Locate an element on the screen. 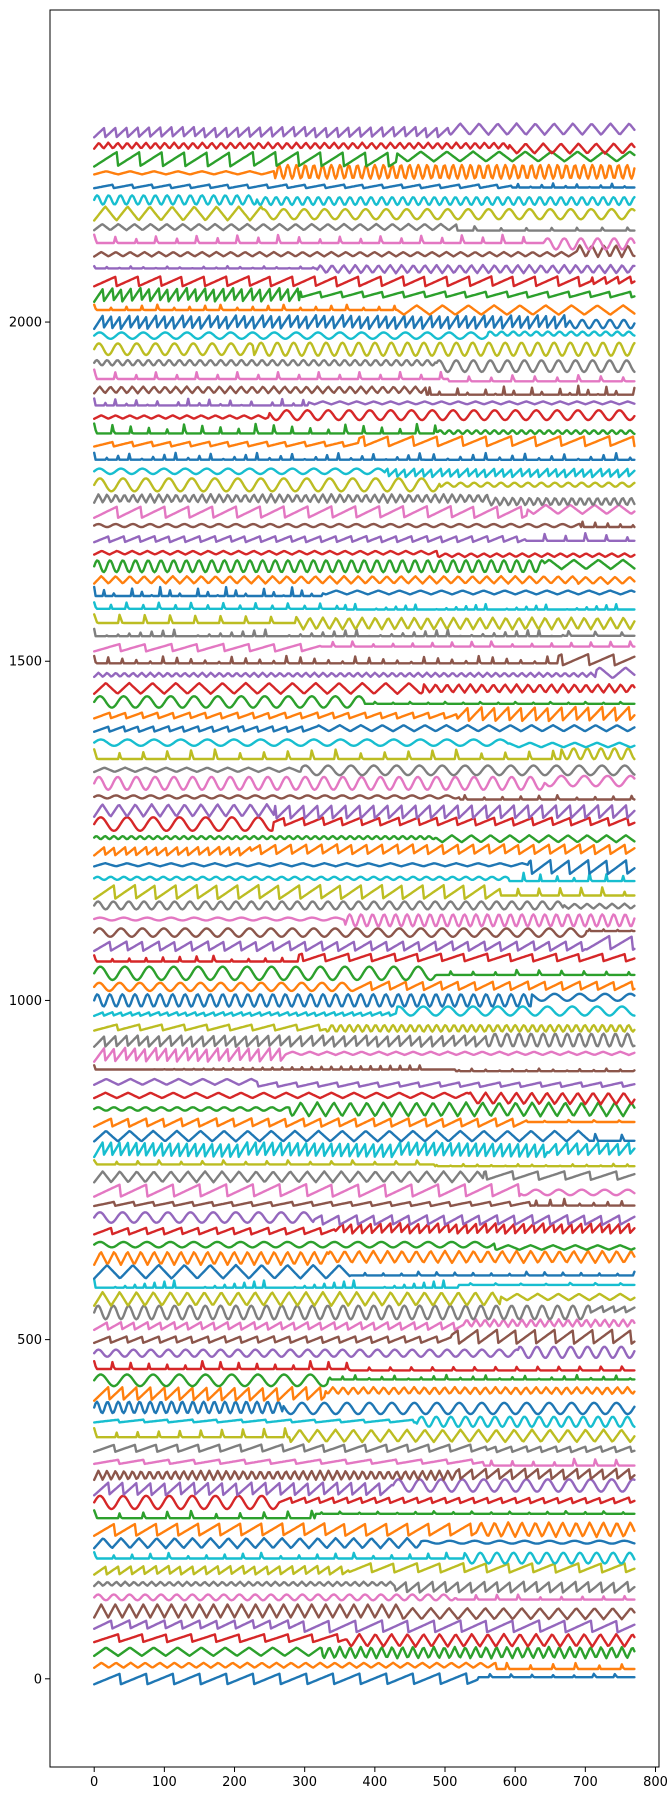 Image resolution: width=669 pixels, height=1807 pixels. y-axis: 0 500 1000 1500 2000 is located at coordinates (29, 1001).